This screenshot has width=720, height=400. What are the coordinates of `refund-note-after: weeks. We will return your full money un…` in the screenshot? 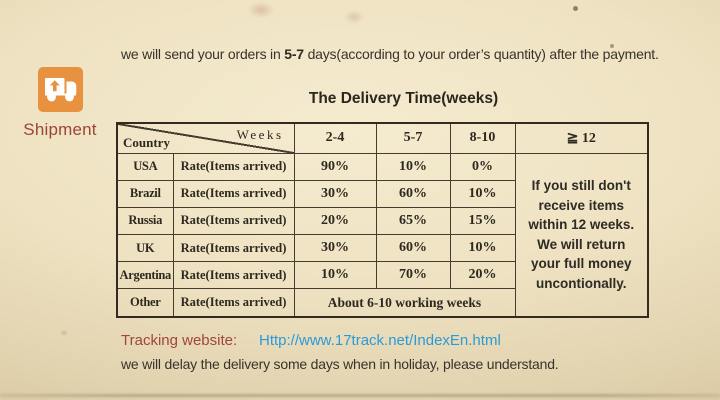 It's located at (582, 254).